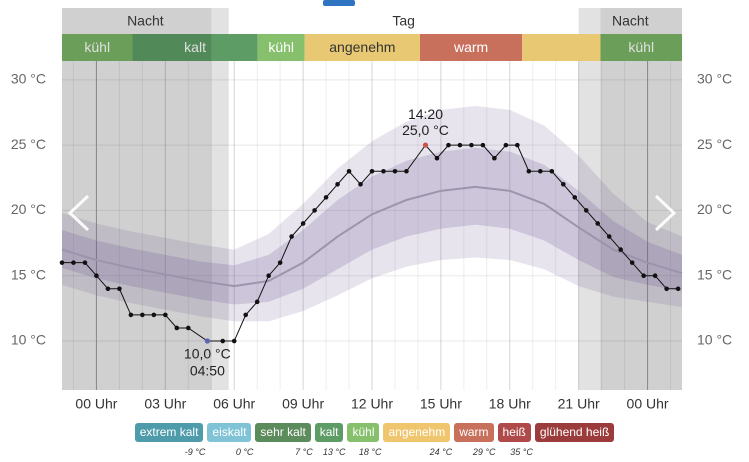  What do you see at coordinates (630, 21) in the screenshot?
I see `period-label: Nacht` at bounding box center [630, 21].